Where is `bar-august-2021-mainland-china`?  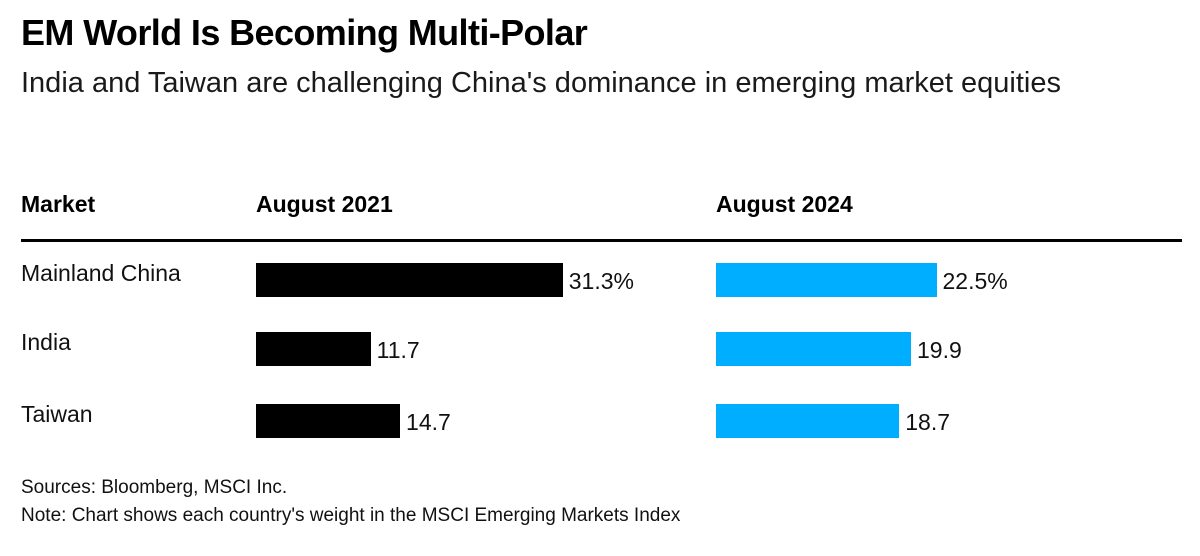 bar-august-2021-mainland-china is located at coordinates (409, 280).